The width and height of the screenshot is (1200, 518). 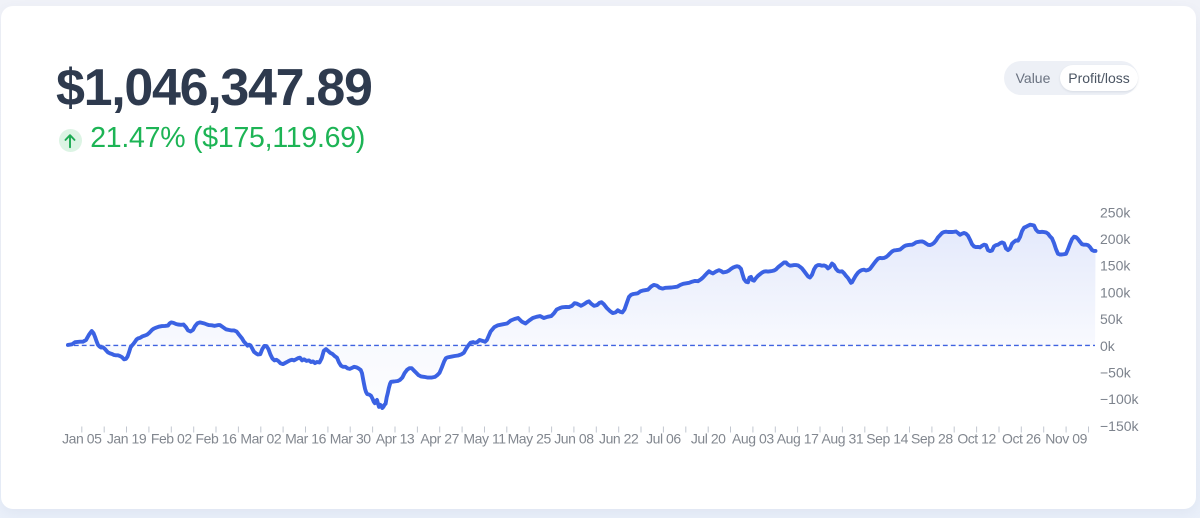 I want to click on svg-text: Mar 02, so click(x=261, y=438).